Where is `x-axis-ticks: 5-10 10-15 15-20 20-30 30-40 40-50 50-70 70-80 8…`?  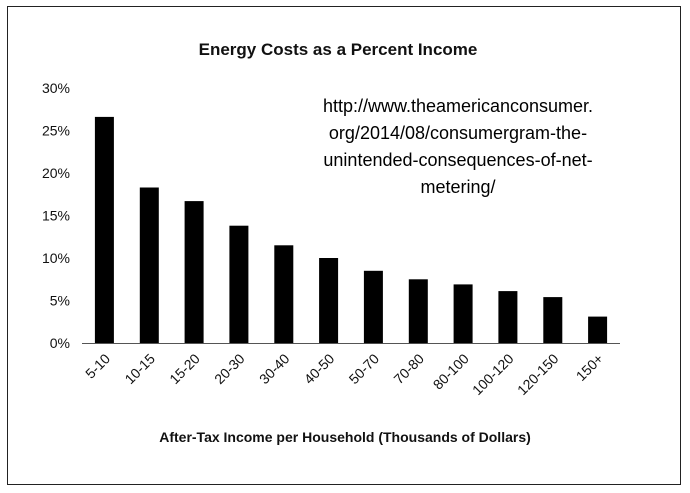
x-axis-ticks: 5-10 10-15 15-20 20-30 30-40 40-50 50-70 70-80 8… is located at coordinates (344, 374).